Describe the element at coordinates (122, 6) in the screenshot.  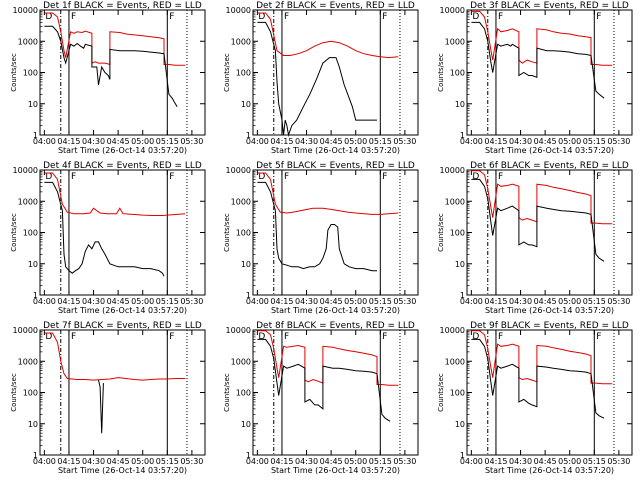
I see `panel-title: Det 1f BLACK = Events, RED = LLD` at that location.